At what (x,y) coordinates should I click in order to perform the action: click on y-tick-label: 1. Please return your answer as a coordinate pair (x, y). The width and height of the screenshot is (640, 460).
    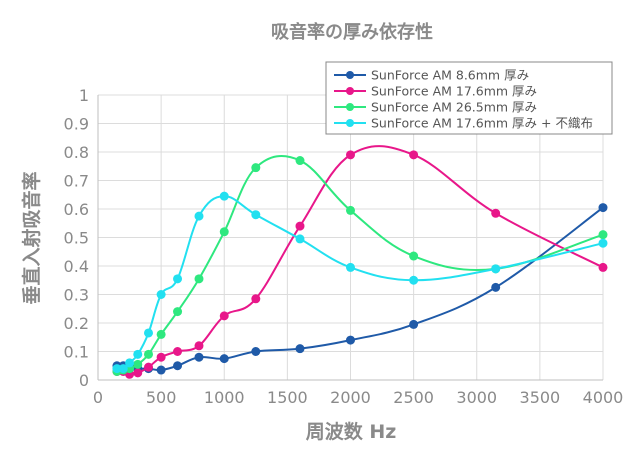
    Looking at the image, I should click on (84, 95).